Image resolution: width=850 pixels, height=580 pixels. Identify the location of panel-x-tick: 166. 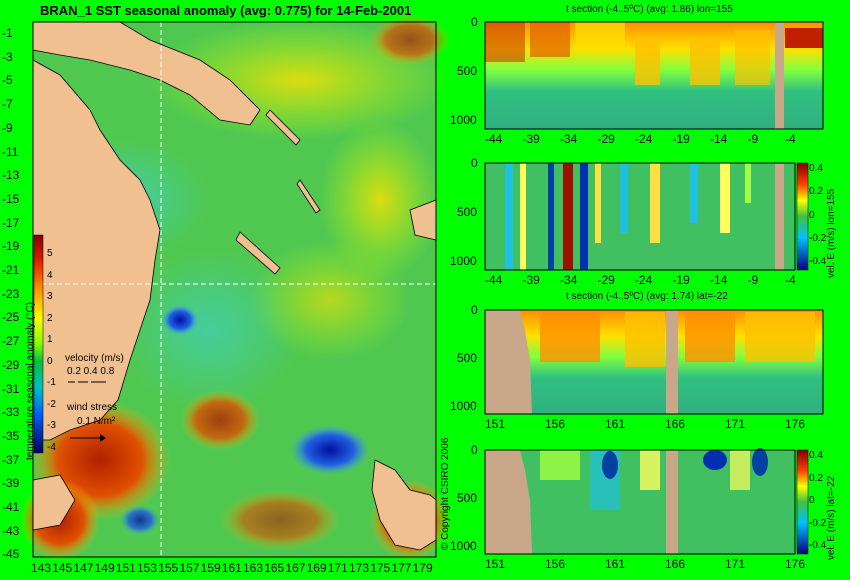
(675, 424).